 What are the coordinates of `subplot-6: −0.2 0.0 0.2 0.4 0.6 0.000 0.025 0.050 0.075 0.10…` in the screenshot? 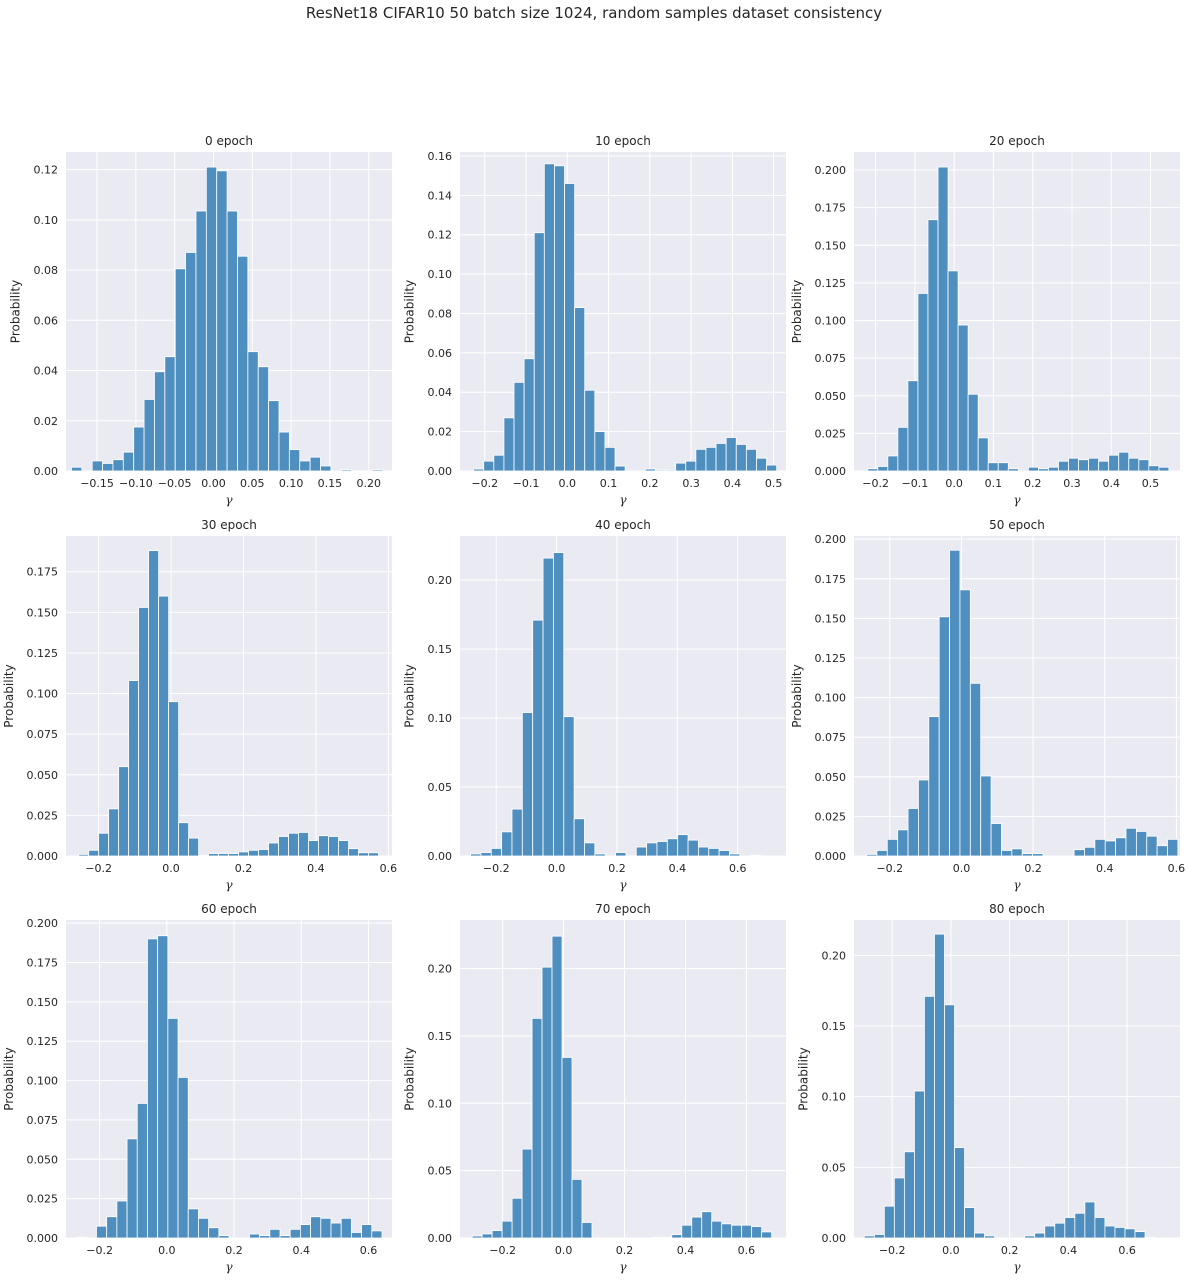 It's located at (987, 705).